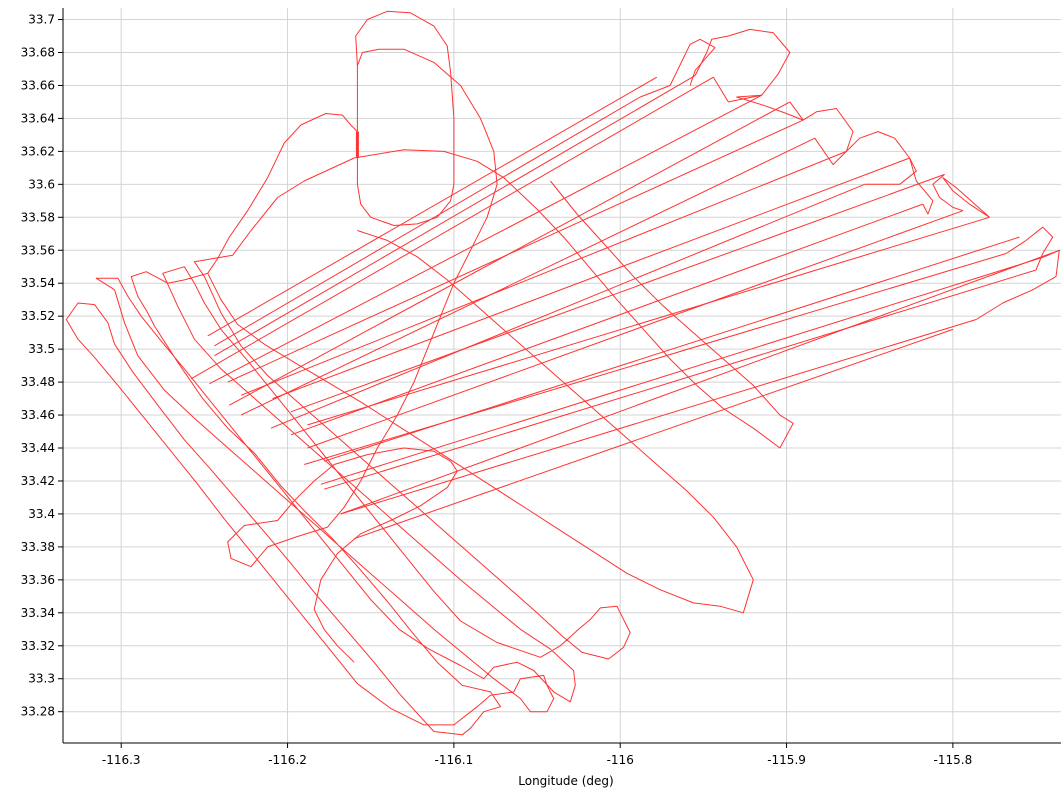 Image resolution: width=1061 pixels, height=795 pixels. I want to click on x-tick-label: -116.2, so click(287, 760).